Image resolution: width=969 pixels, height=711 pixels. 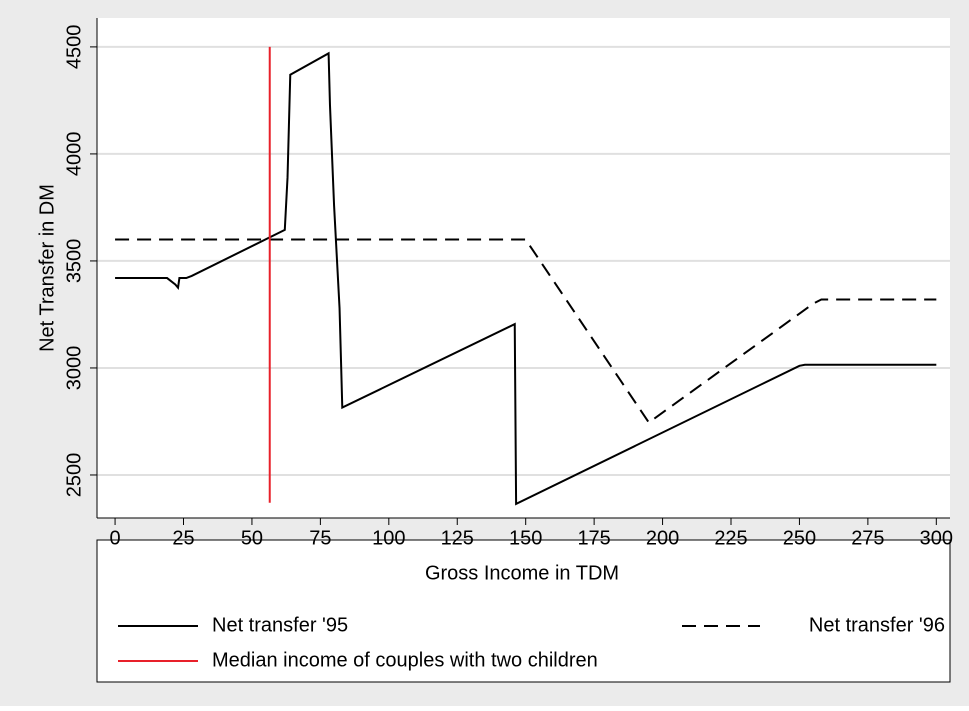 What do you see at coordinates (74, 261) in the screenshot?
I see `y-tick-label: 3500` at bounding box center [74, 261].